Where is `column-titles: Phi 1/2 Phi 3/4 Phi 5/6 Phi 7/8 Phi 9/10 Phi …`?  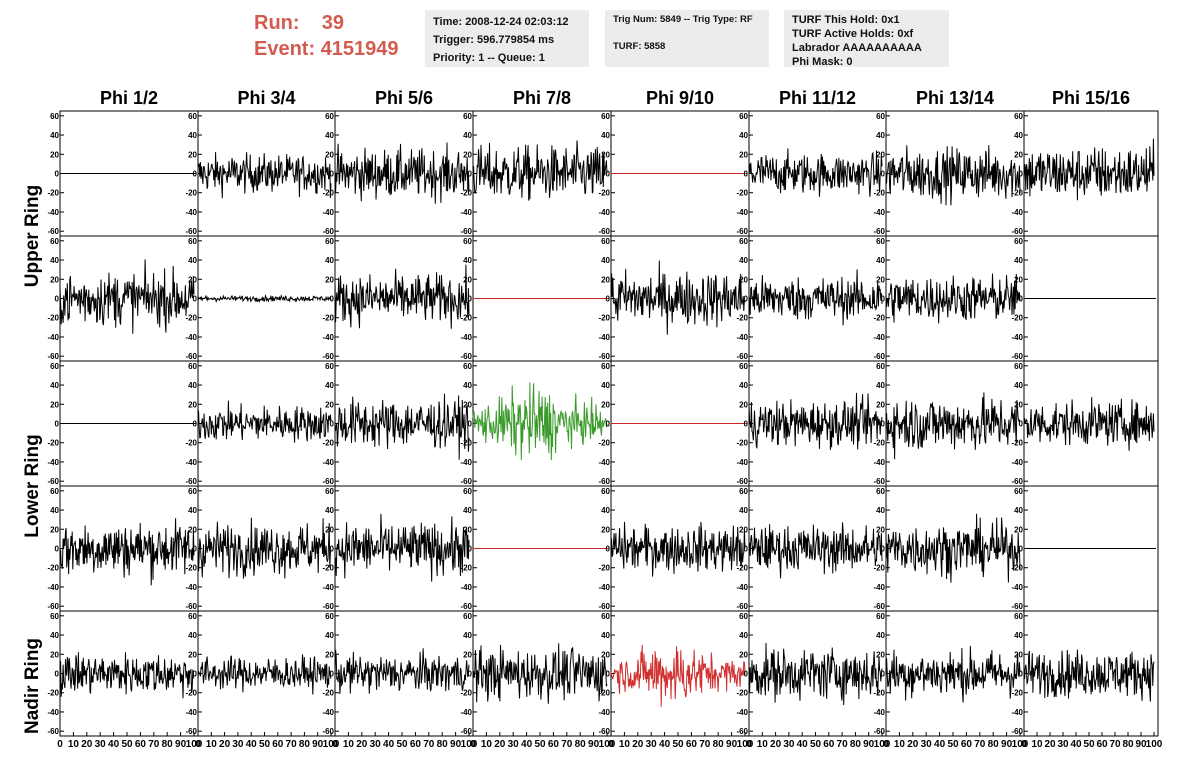
column-titles: Phi 1/2 Phi 3/4 Phi 5/6 Phi 7/8 Phi 9/10 Phi … is located at coordinates (615, 98).